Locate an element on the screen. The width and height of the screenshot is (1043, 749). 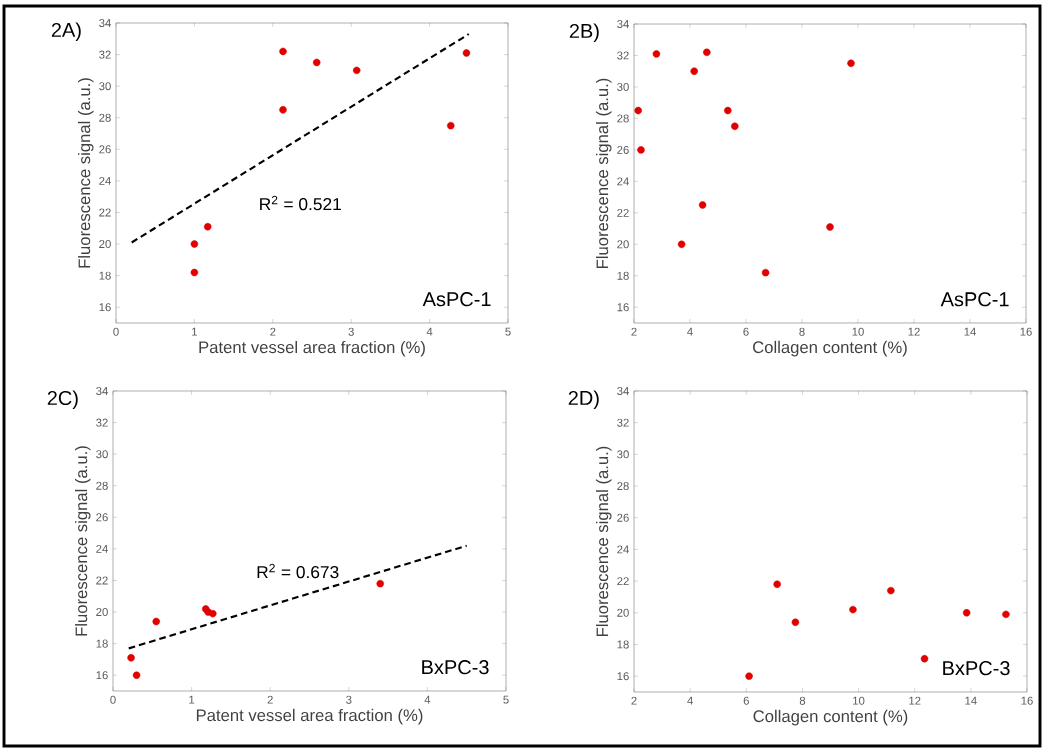
x-tick-label: 3 is located at coordinates (349, 699).